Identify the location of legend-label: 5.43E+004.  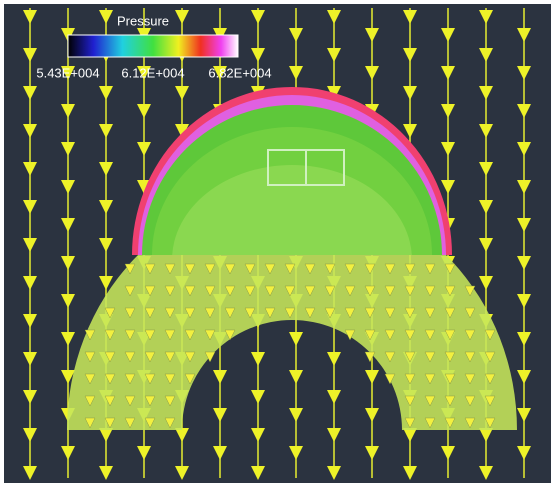
(67, 72).